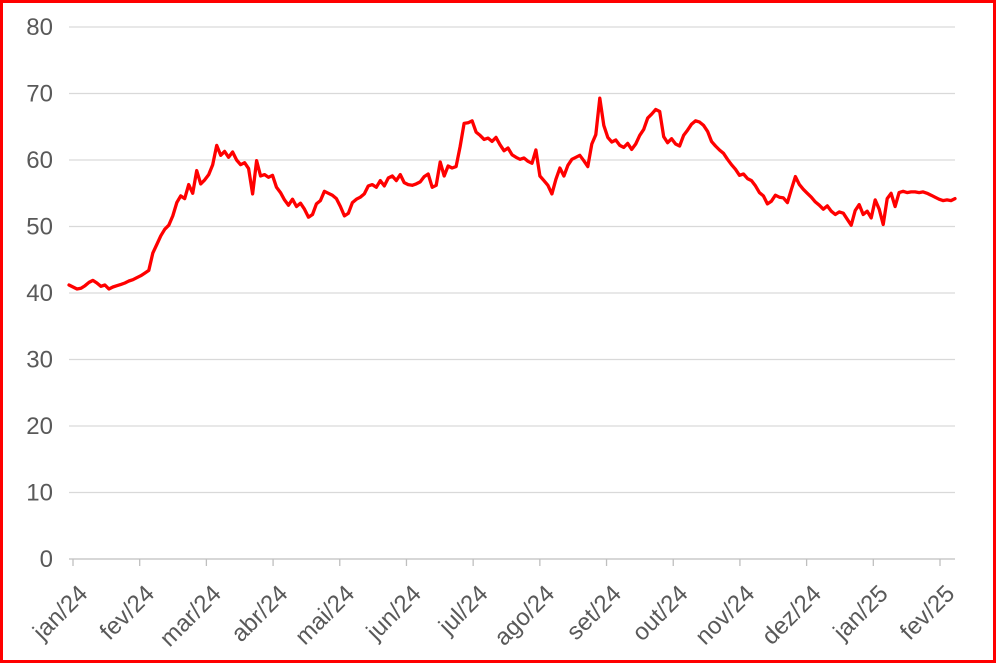 The image size is (996, 666). Describe the element at coordinates (325, 615) in the screenshot. I see `x-axis-tick-label: mai/24` at that location.